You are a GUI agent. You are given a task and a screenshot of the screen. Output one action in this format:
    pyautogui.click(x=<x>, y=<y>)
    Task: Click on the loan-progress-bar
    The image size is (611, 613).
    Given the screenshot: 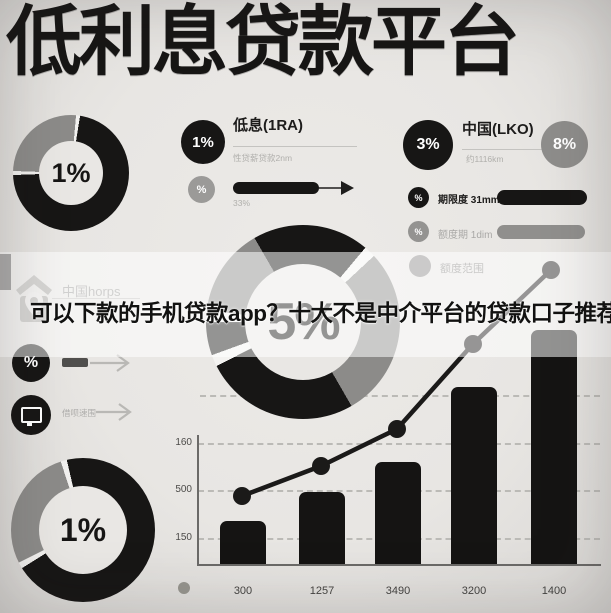 What is the action you would take?
    pyautogui.click(x=276, y=188)
    